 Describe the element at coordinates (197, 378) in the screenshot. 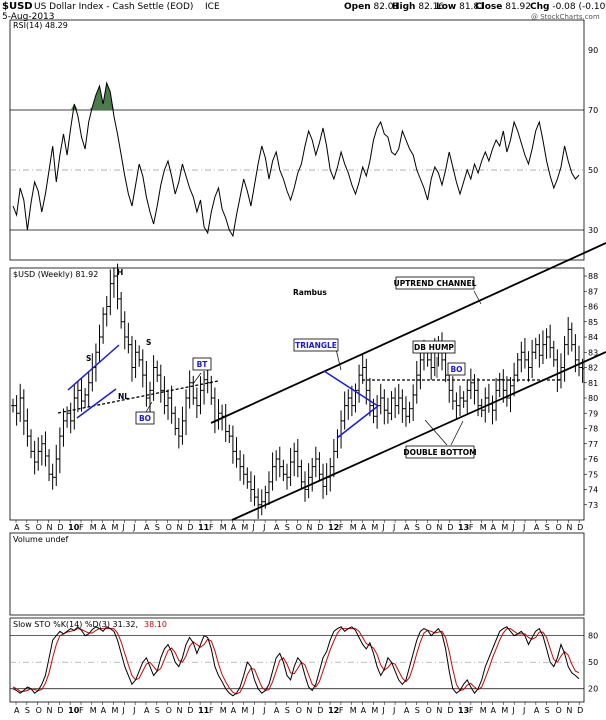

I see `bt-pointer` at that location.